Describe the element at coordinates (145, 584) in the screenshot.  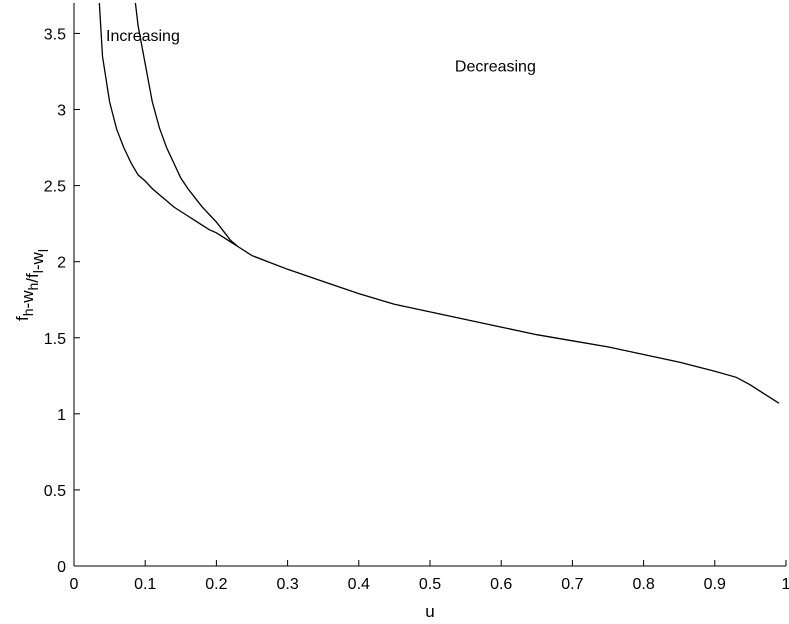
I see `x-tick-label: 0.1` at that location.